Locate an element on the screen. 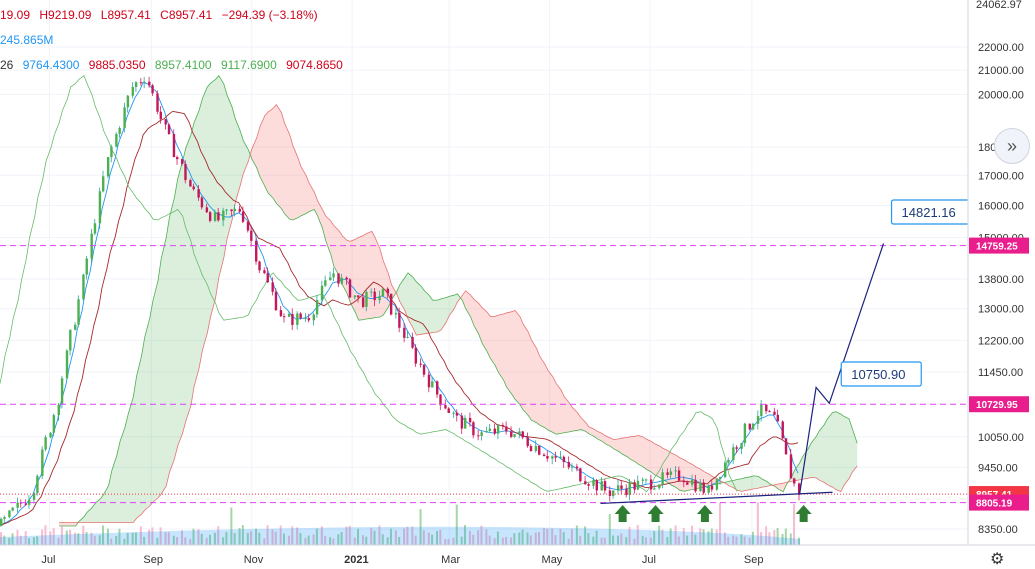  callout-labels: 14821.16 10750.90 is located at coordinates (906, 293).